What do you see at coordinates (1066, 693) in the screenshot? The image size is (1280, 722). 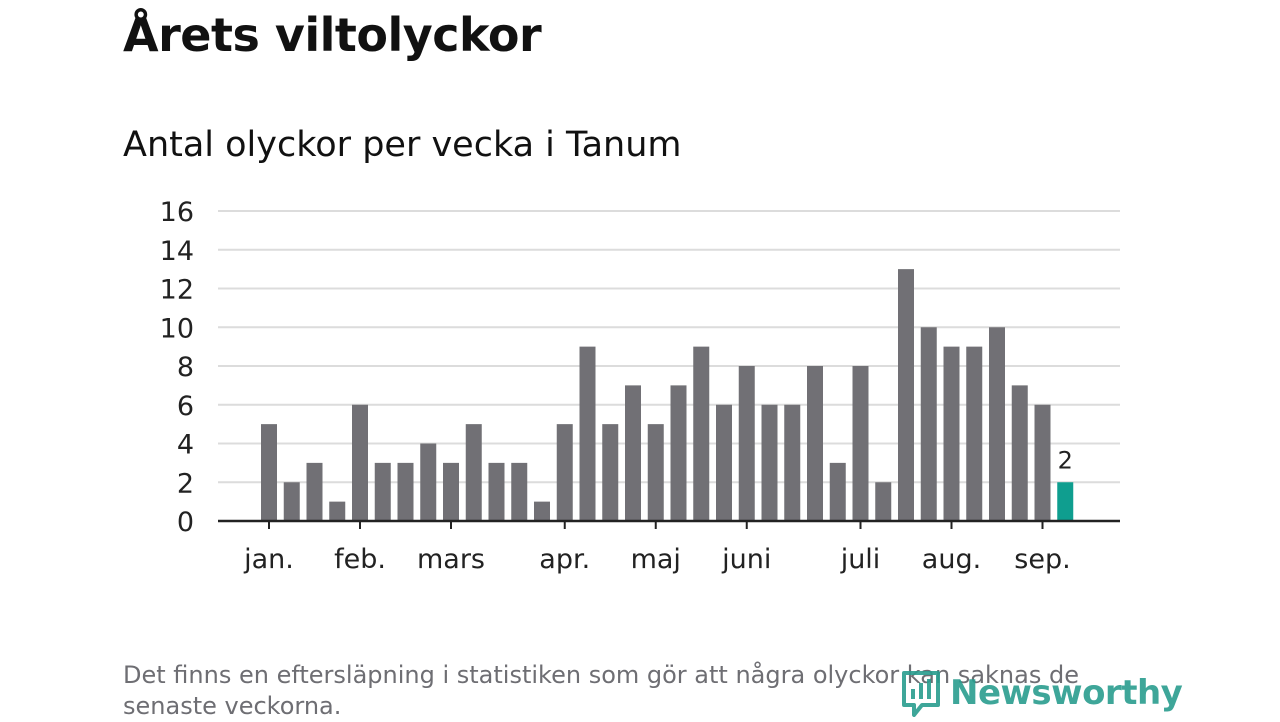 I see `brand-name: Newsworthy` at bounding box center [1066, 693].